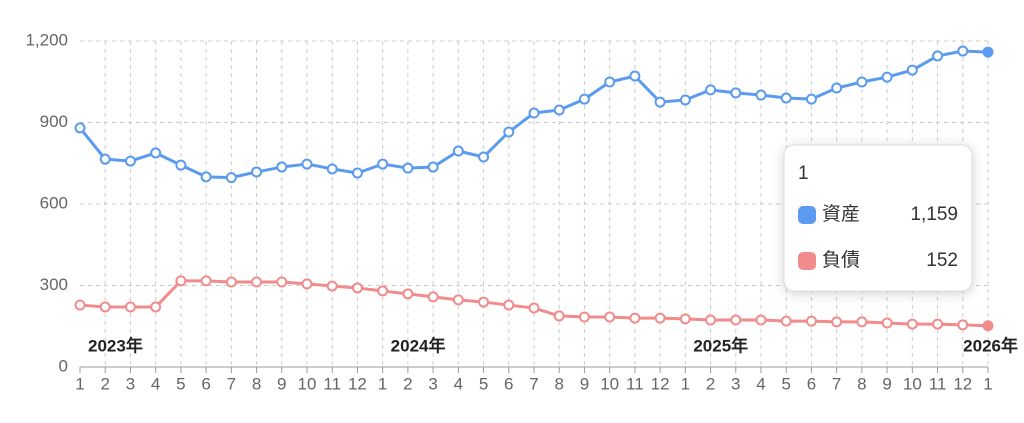 This screenshot has height=423, width=1024. I want to click on tooltip-title: 1, so click(803, 173).